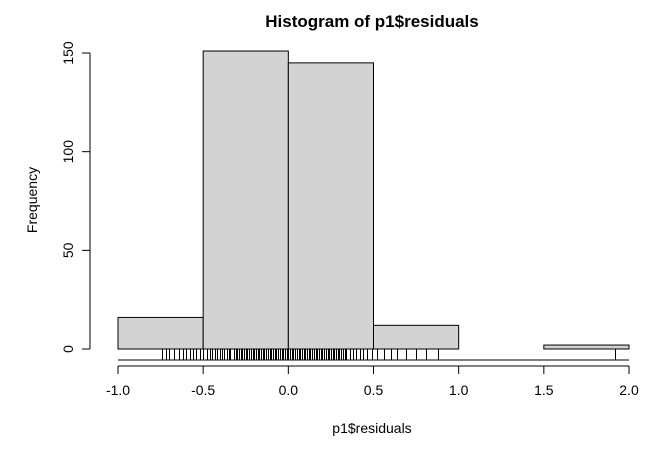  Describe the element at coordinates (544, 390) in the screenshot. I see `x-tick-label: 1.5` at that location.